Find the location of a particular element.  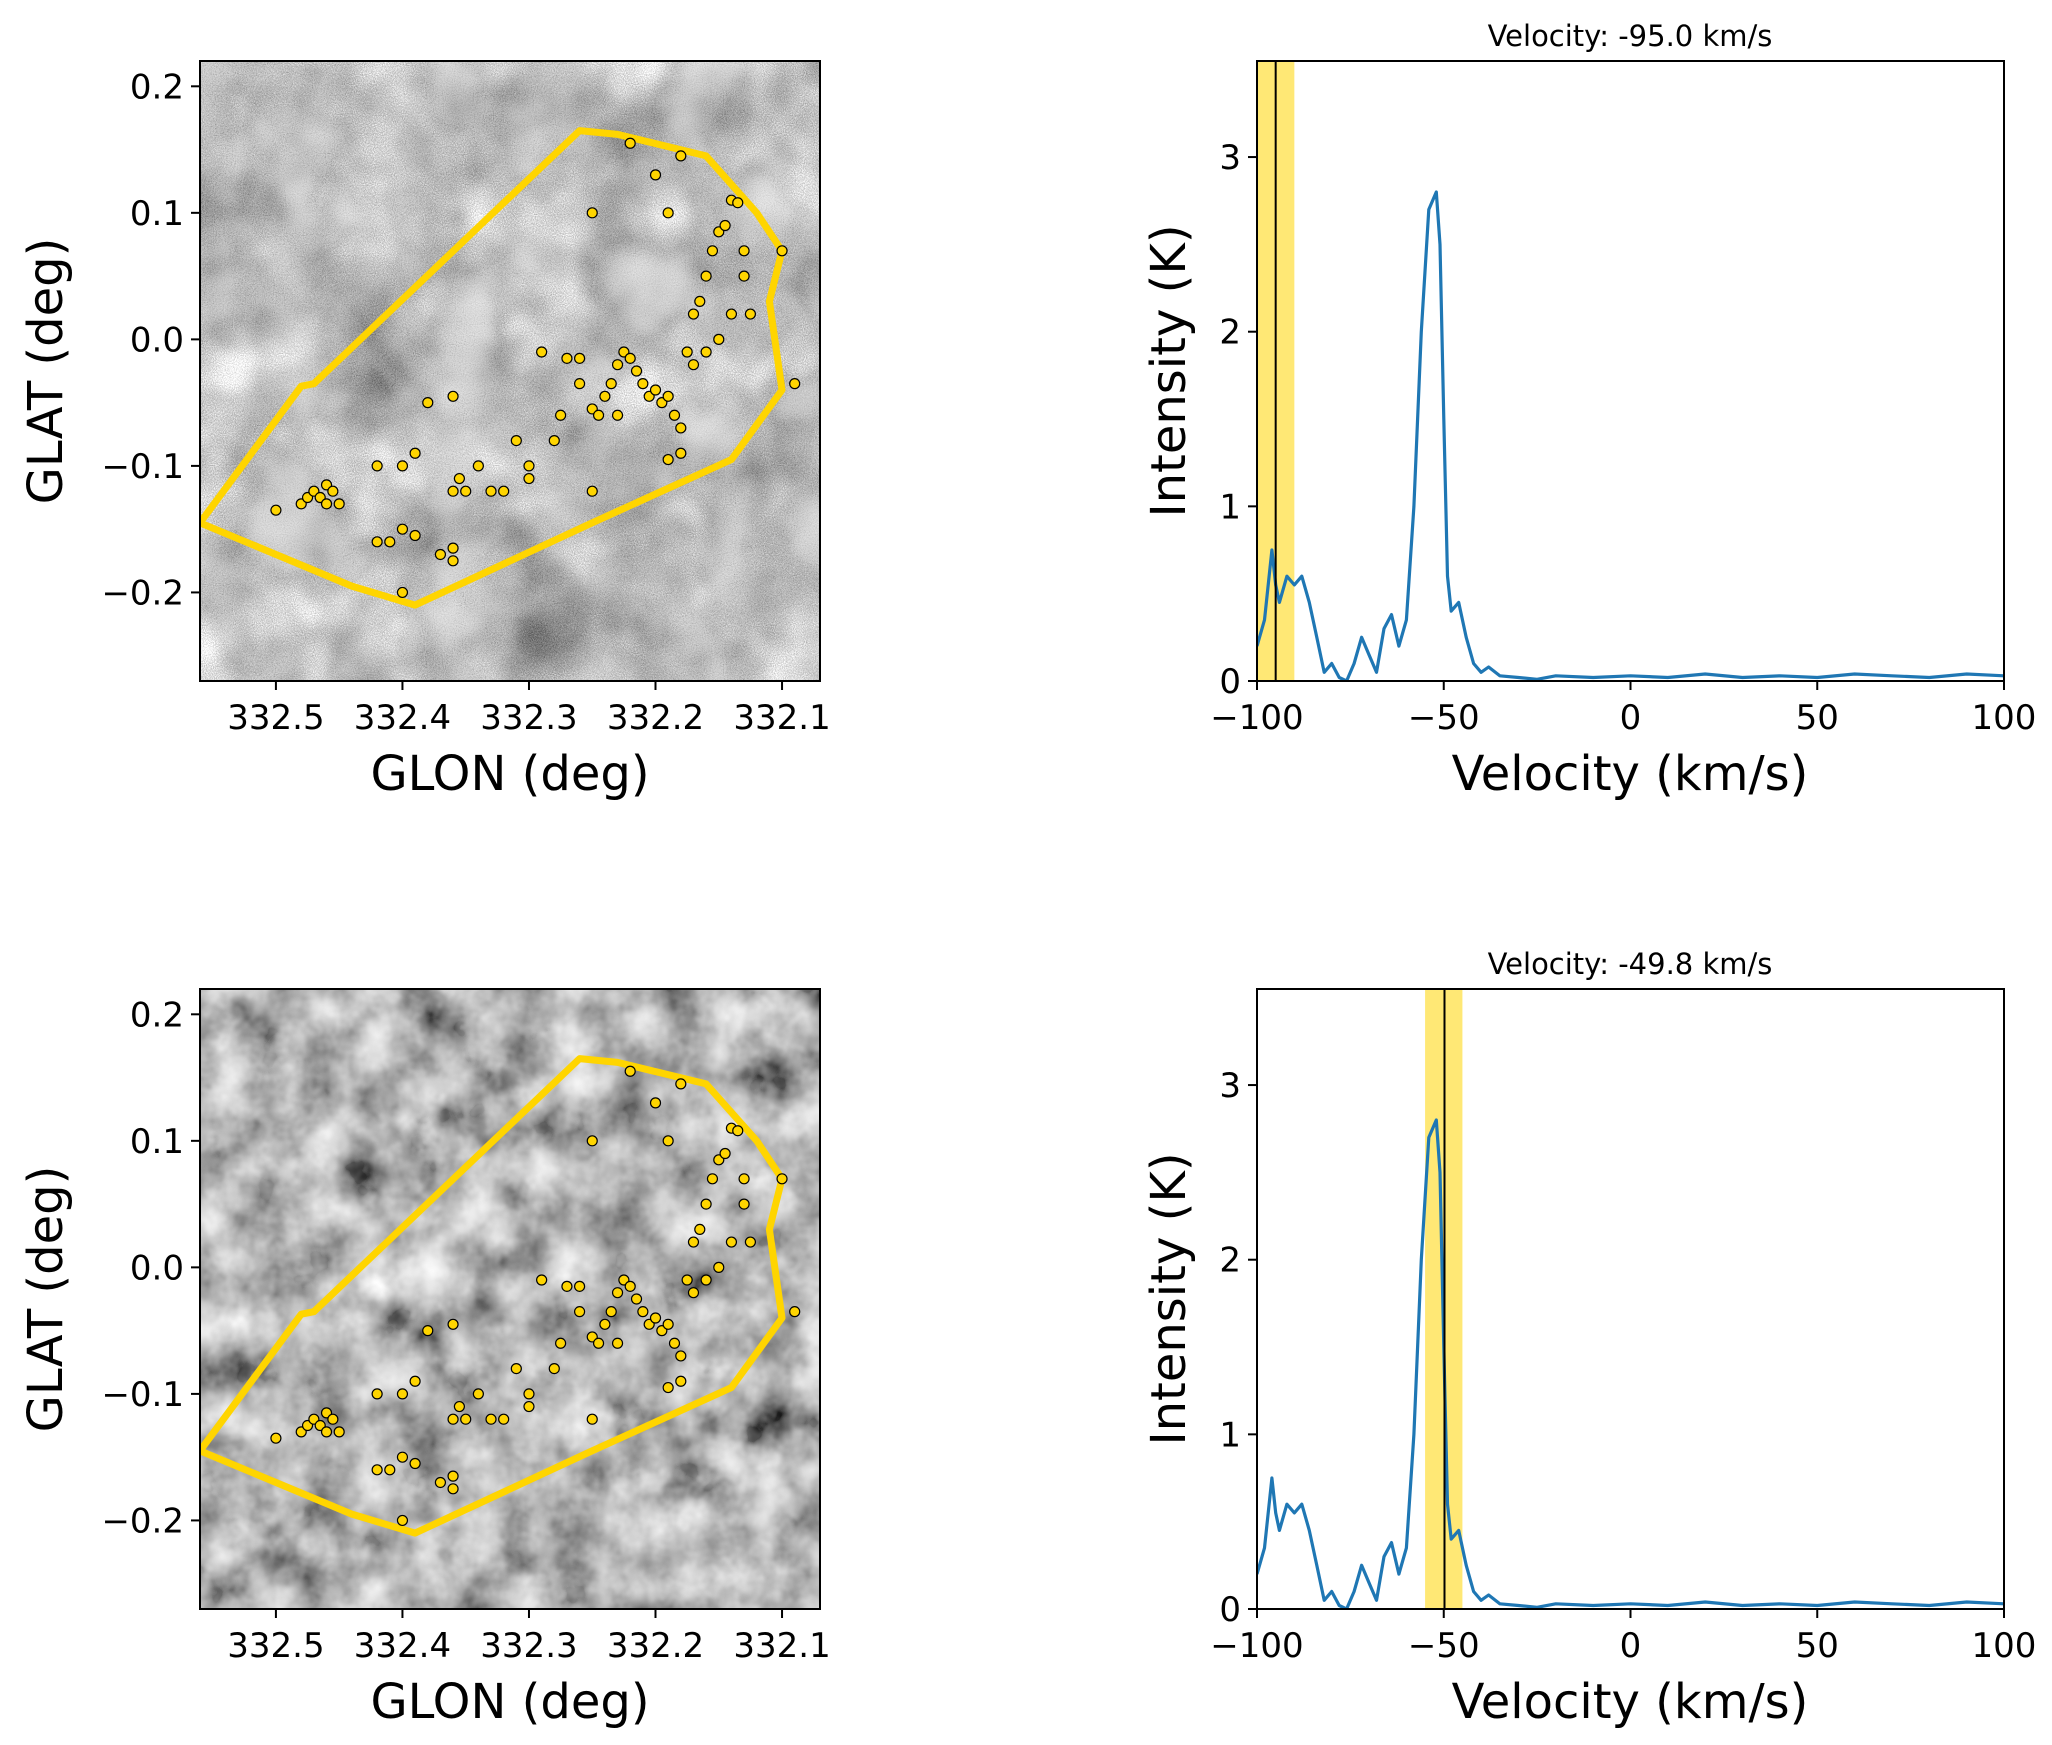

y-tick-label: 1 is located at coordinates (1230, 507).